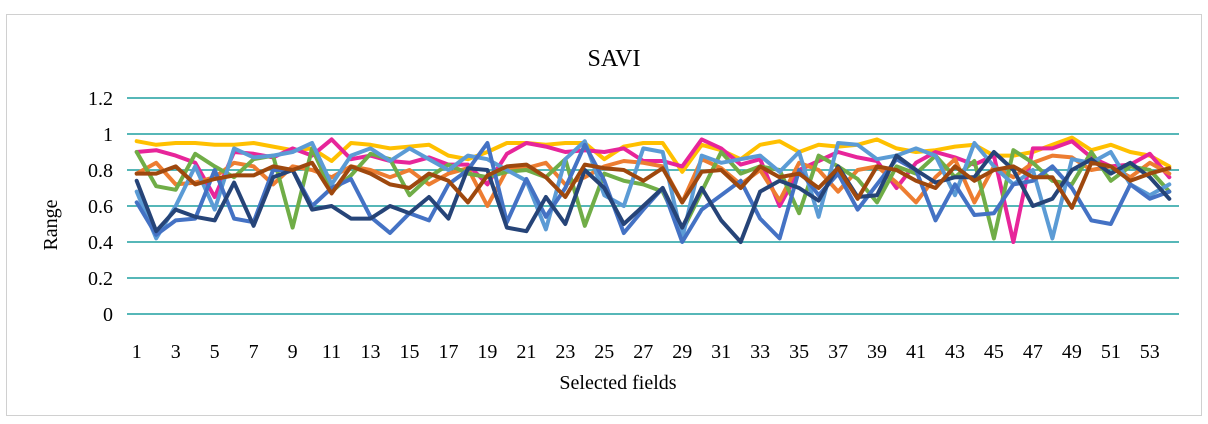  Describe the element at coordinates (293, 352) in the screenshot. I see `x-tick-label: 9` at that location.